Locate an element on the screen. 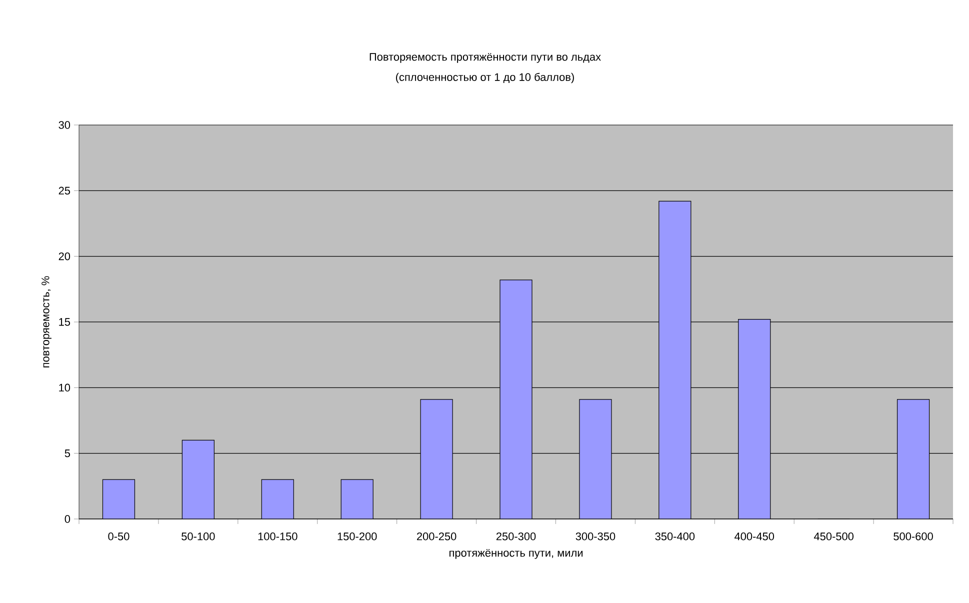 This screenshot has height=603, width=969. y-tick-label: 30 is located at coordinates (64, 125).